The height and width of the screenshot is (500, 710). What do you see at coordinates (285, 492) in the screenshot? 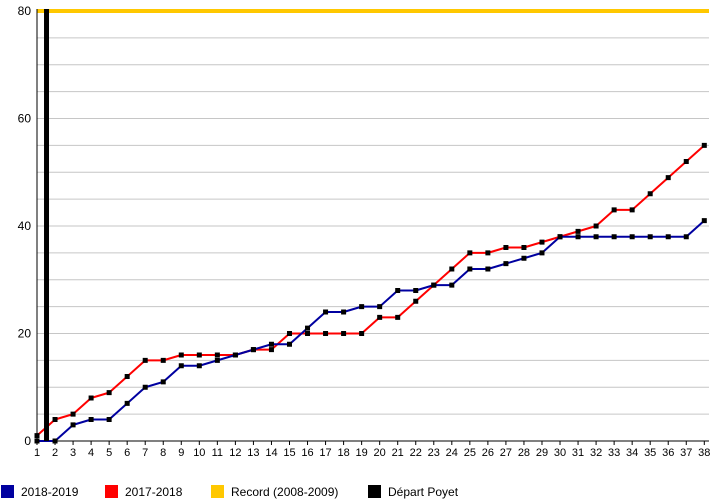
I see `legend-label-record: Record (2008-2009)` at bounding box center [285, 492].